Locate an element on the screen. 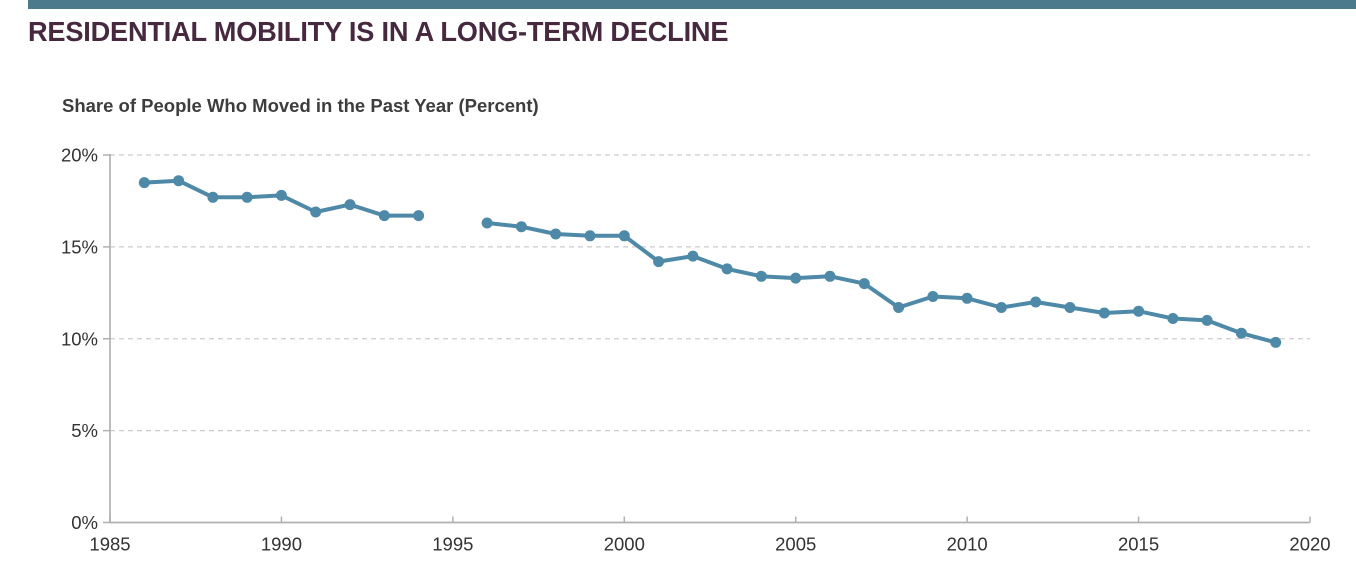 Image resolution: width=1356 pixels, height=588 pixels. data-point-2015 is located at coordinates (1139, 311).